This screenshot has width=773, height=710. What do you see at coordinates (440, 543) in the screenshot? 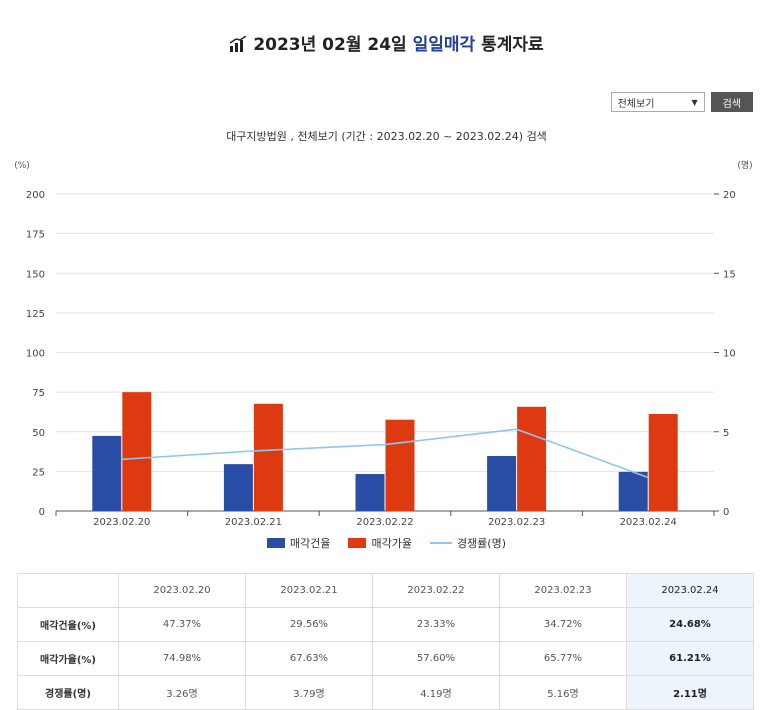
I see `legend-swatch-series3` at bounding box center [440, 543].